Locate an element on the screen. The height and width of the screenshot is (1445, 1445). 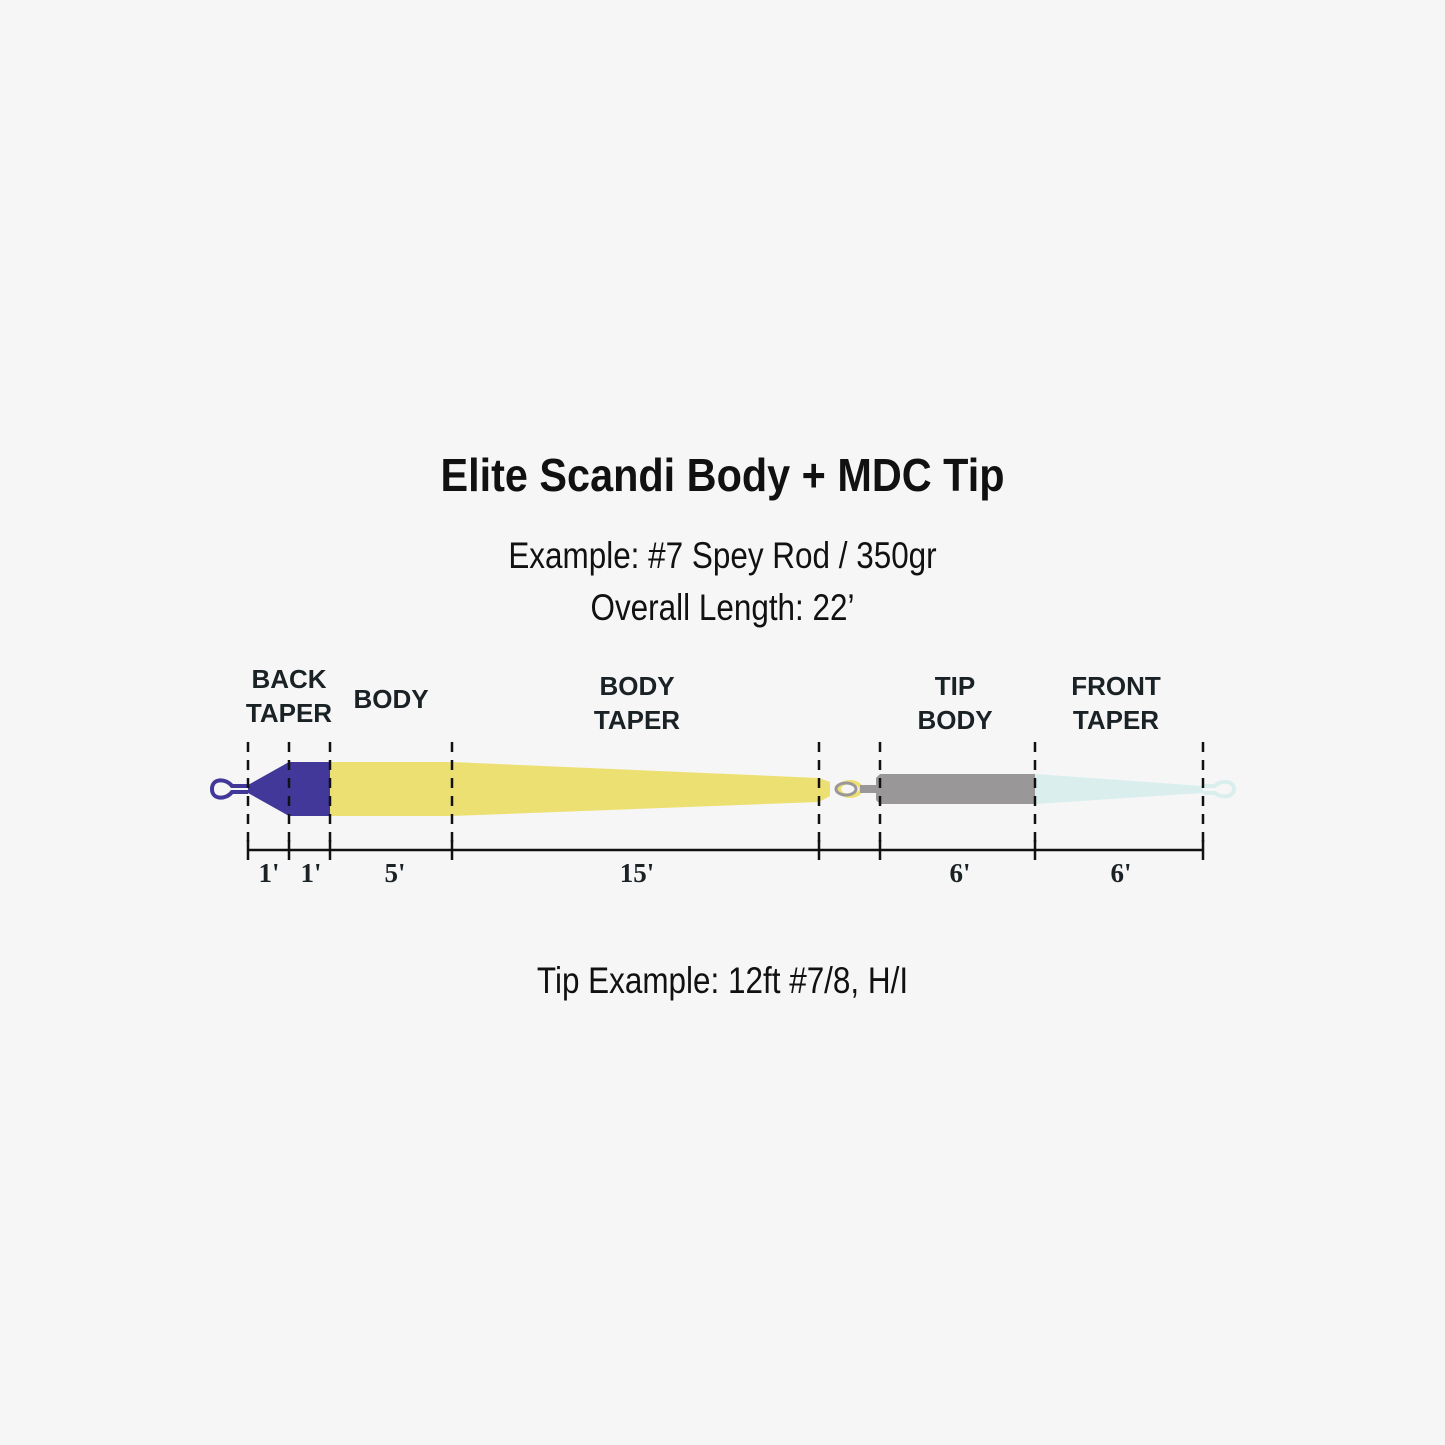
subtitle-length: Overall Length: 22’ is located at coordinates (722, 607).